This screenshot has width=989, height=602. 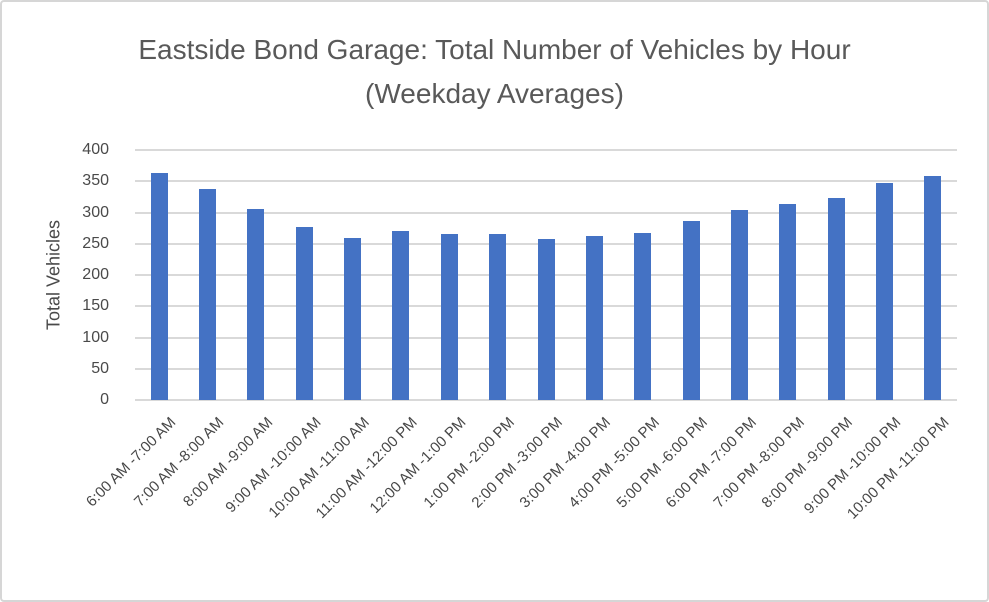 What do you see at coordinates (227, 462) in the screenshot?
I see `x-tick-label-2: 8:00 AM -9:00 AM` at bounding box center [227, 462].